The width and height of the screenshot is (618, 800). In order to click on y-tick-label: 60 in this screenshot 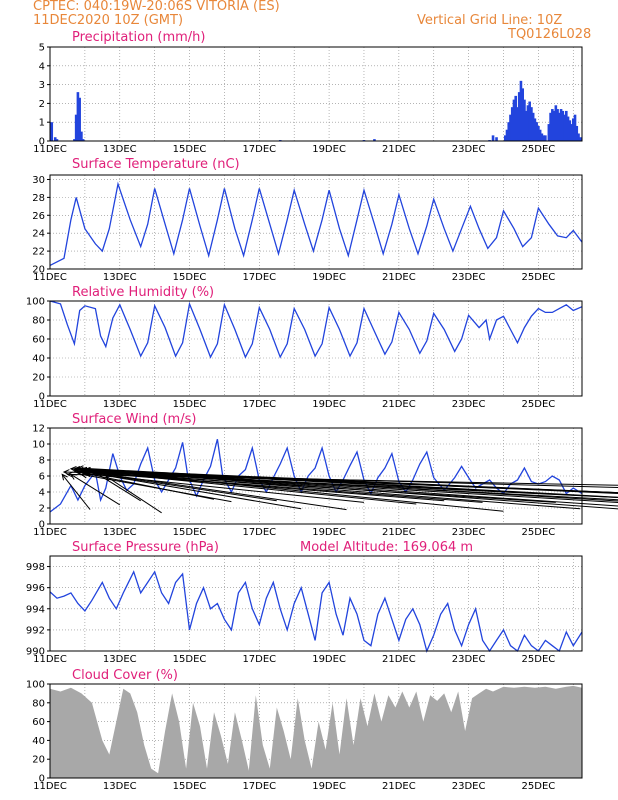, I will do `click(38, 722)`.